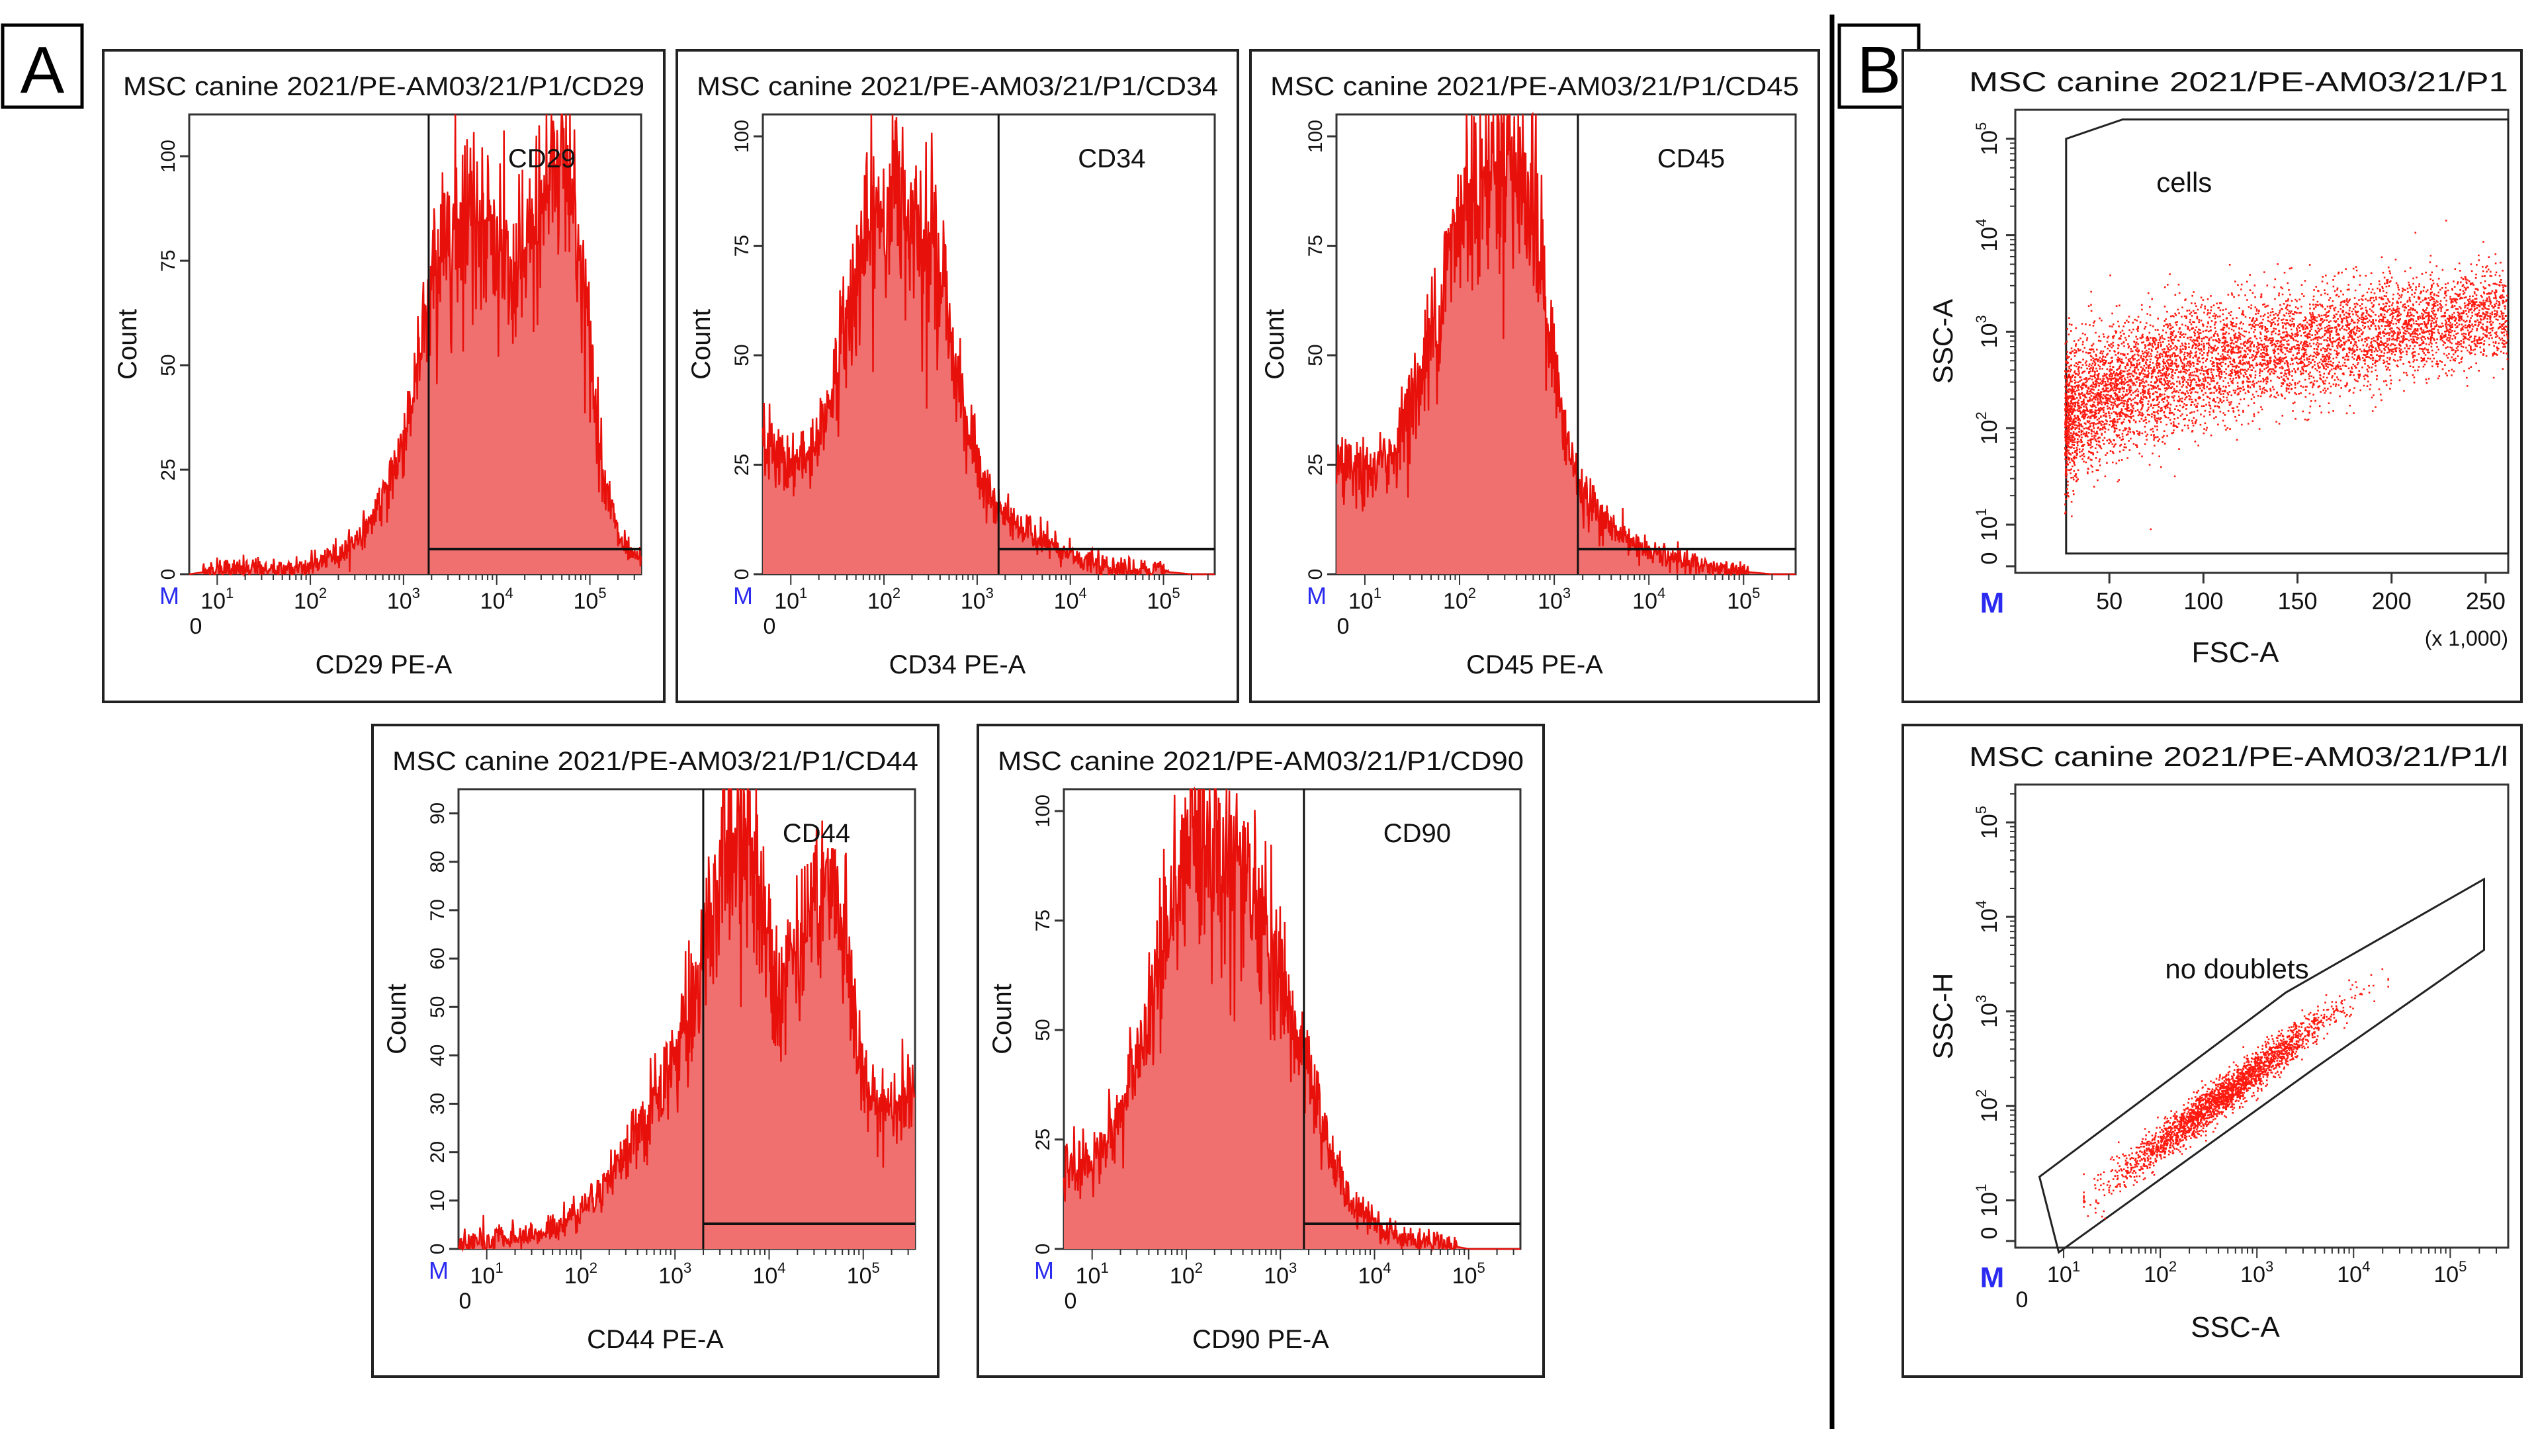  I want to click on y-axis-label: SSC-A, so click(1942, 341).